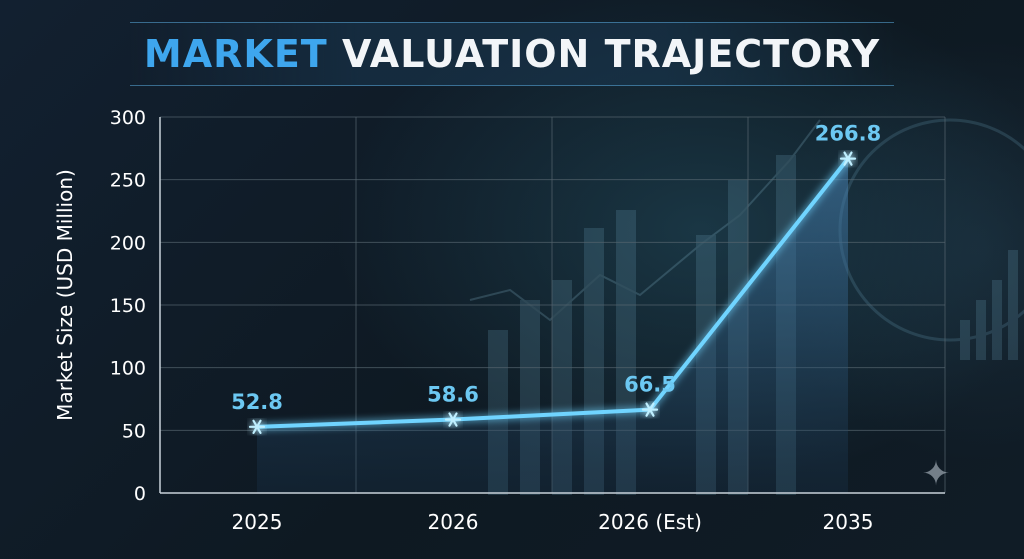 The height and width of the screenshot is (559, 1024). I want to click on y-tick-label: 200, so click(128, 243).